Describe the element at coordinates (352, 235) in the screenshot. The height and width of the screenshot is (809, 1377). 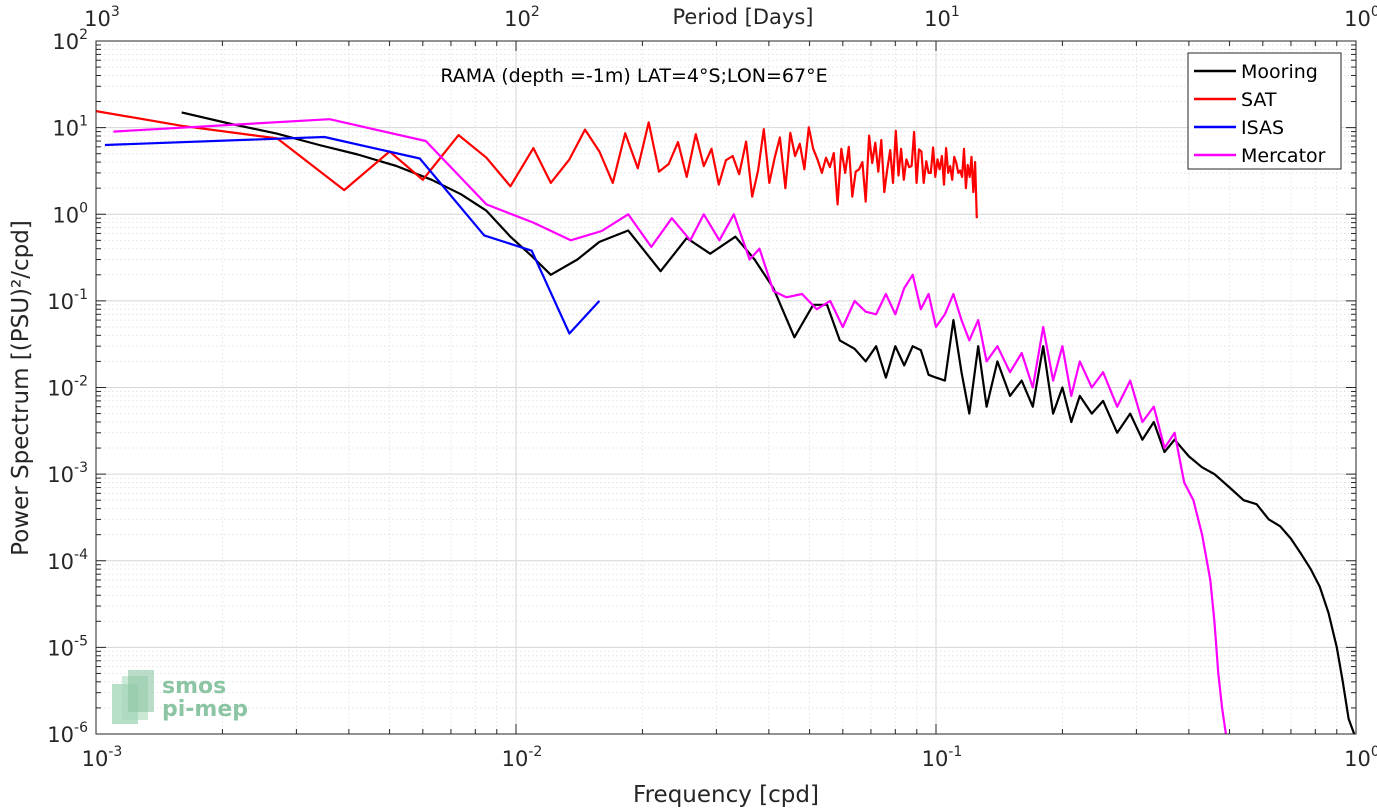
I see `series-line-isas` at that location.